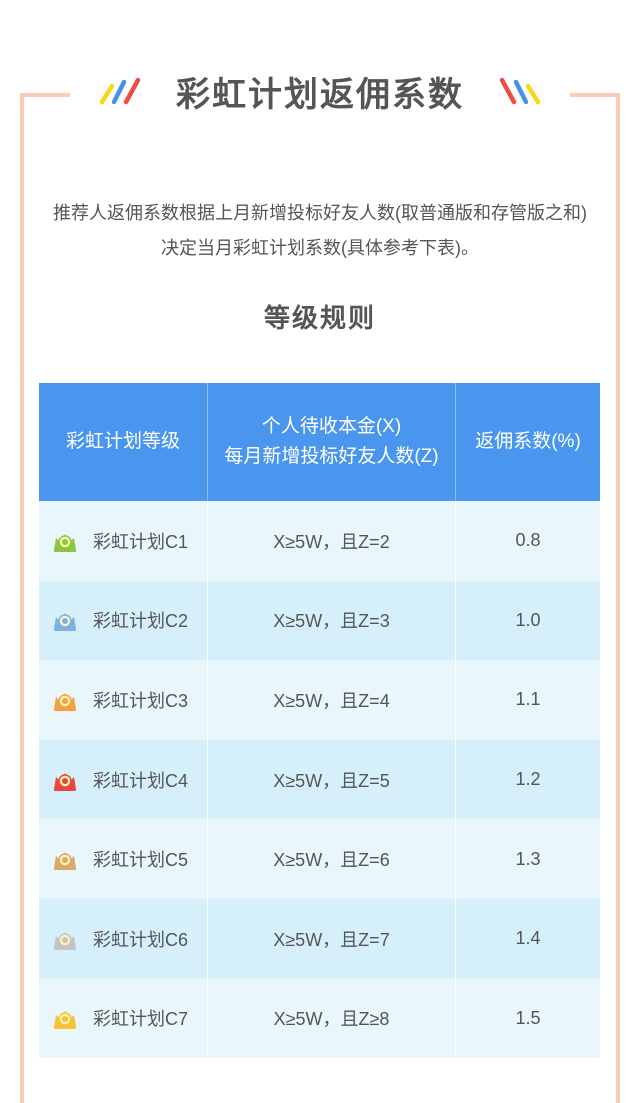 The height and width of the screenshot is (1103, 640). I want to click on cell-condition: X≥5W，且Z=6, so click(332, 859).